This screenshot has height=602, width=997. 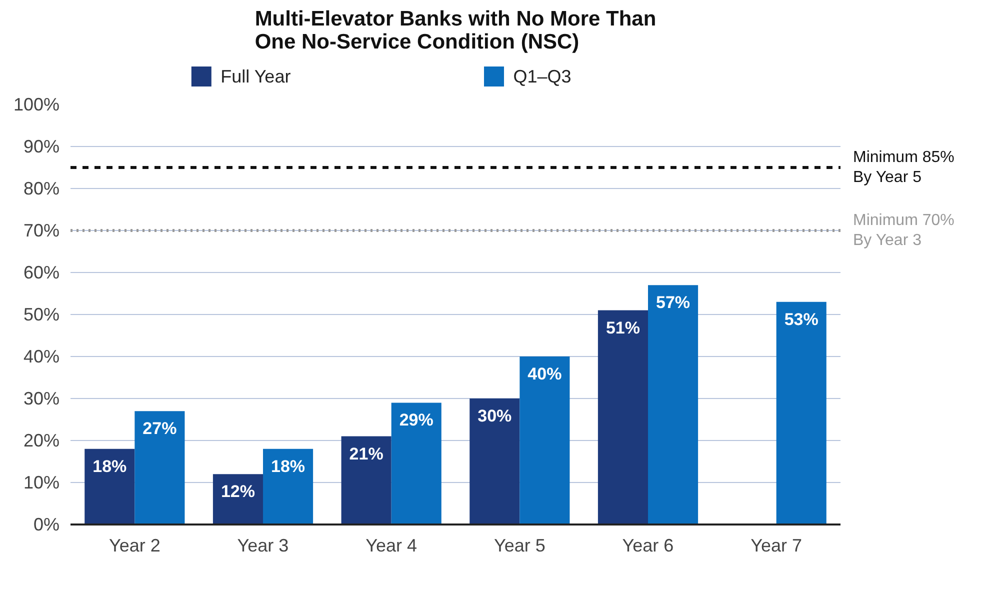 What do you see at coordinates (159, 428) in the screenshot?
I see `data-label: 27%` at bounding box center [159, 428].